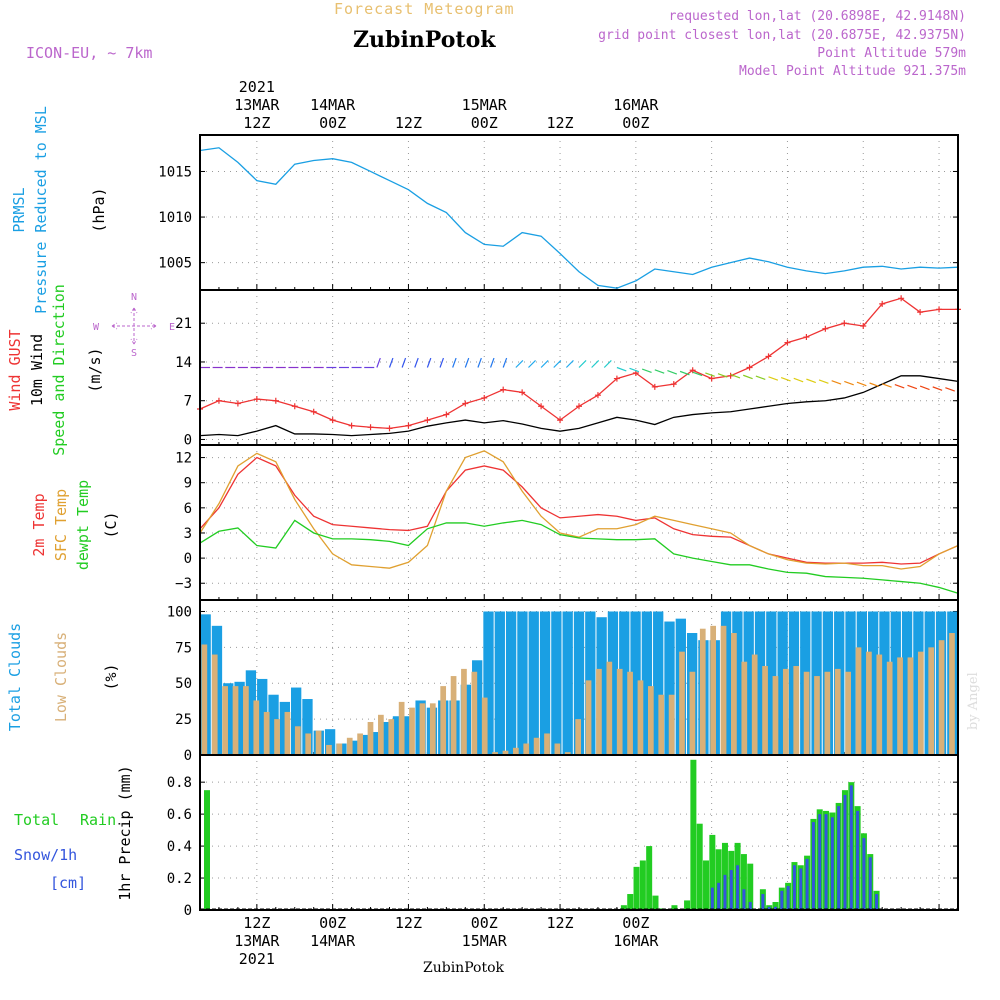  Describe the element at coordinates (19, 209) in the screenshot. I see `pressure-label-prmsl: PRMSL` at that location.